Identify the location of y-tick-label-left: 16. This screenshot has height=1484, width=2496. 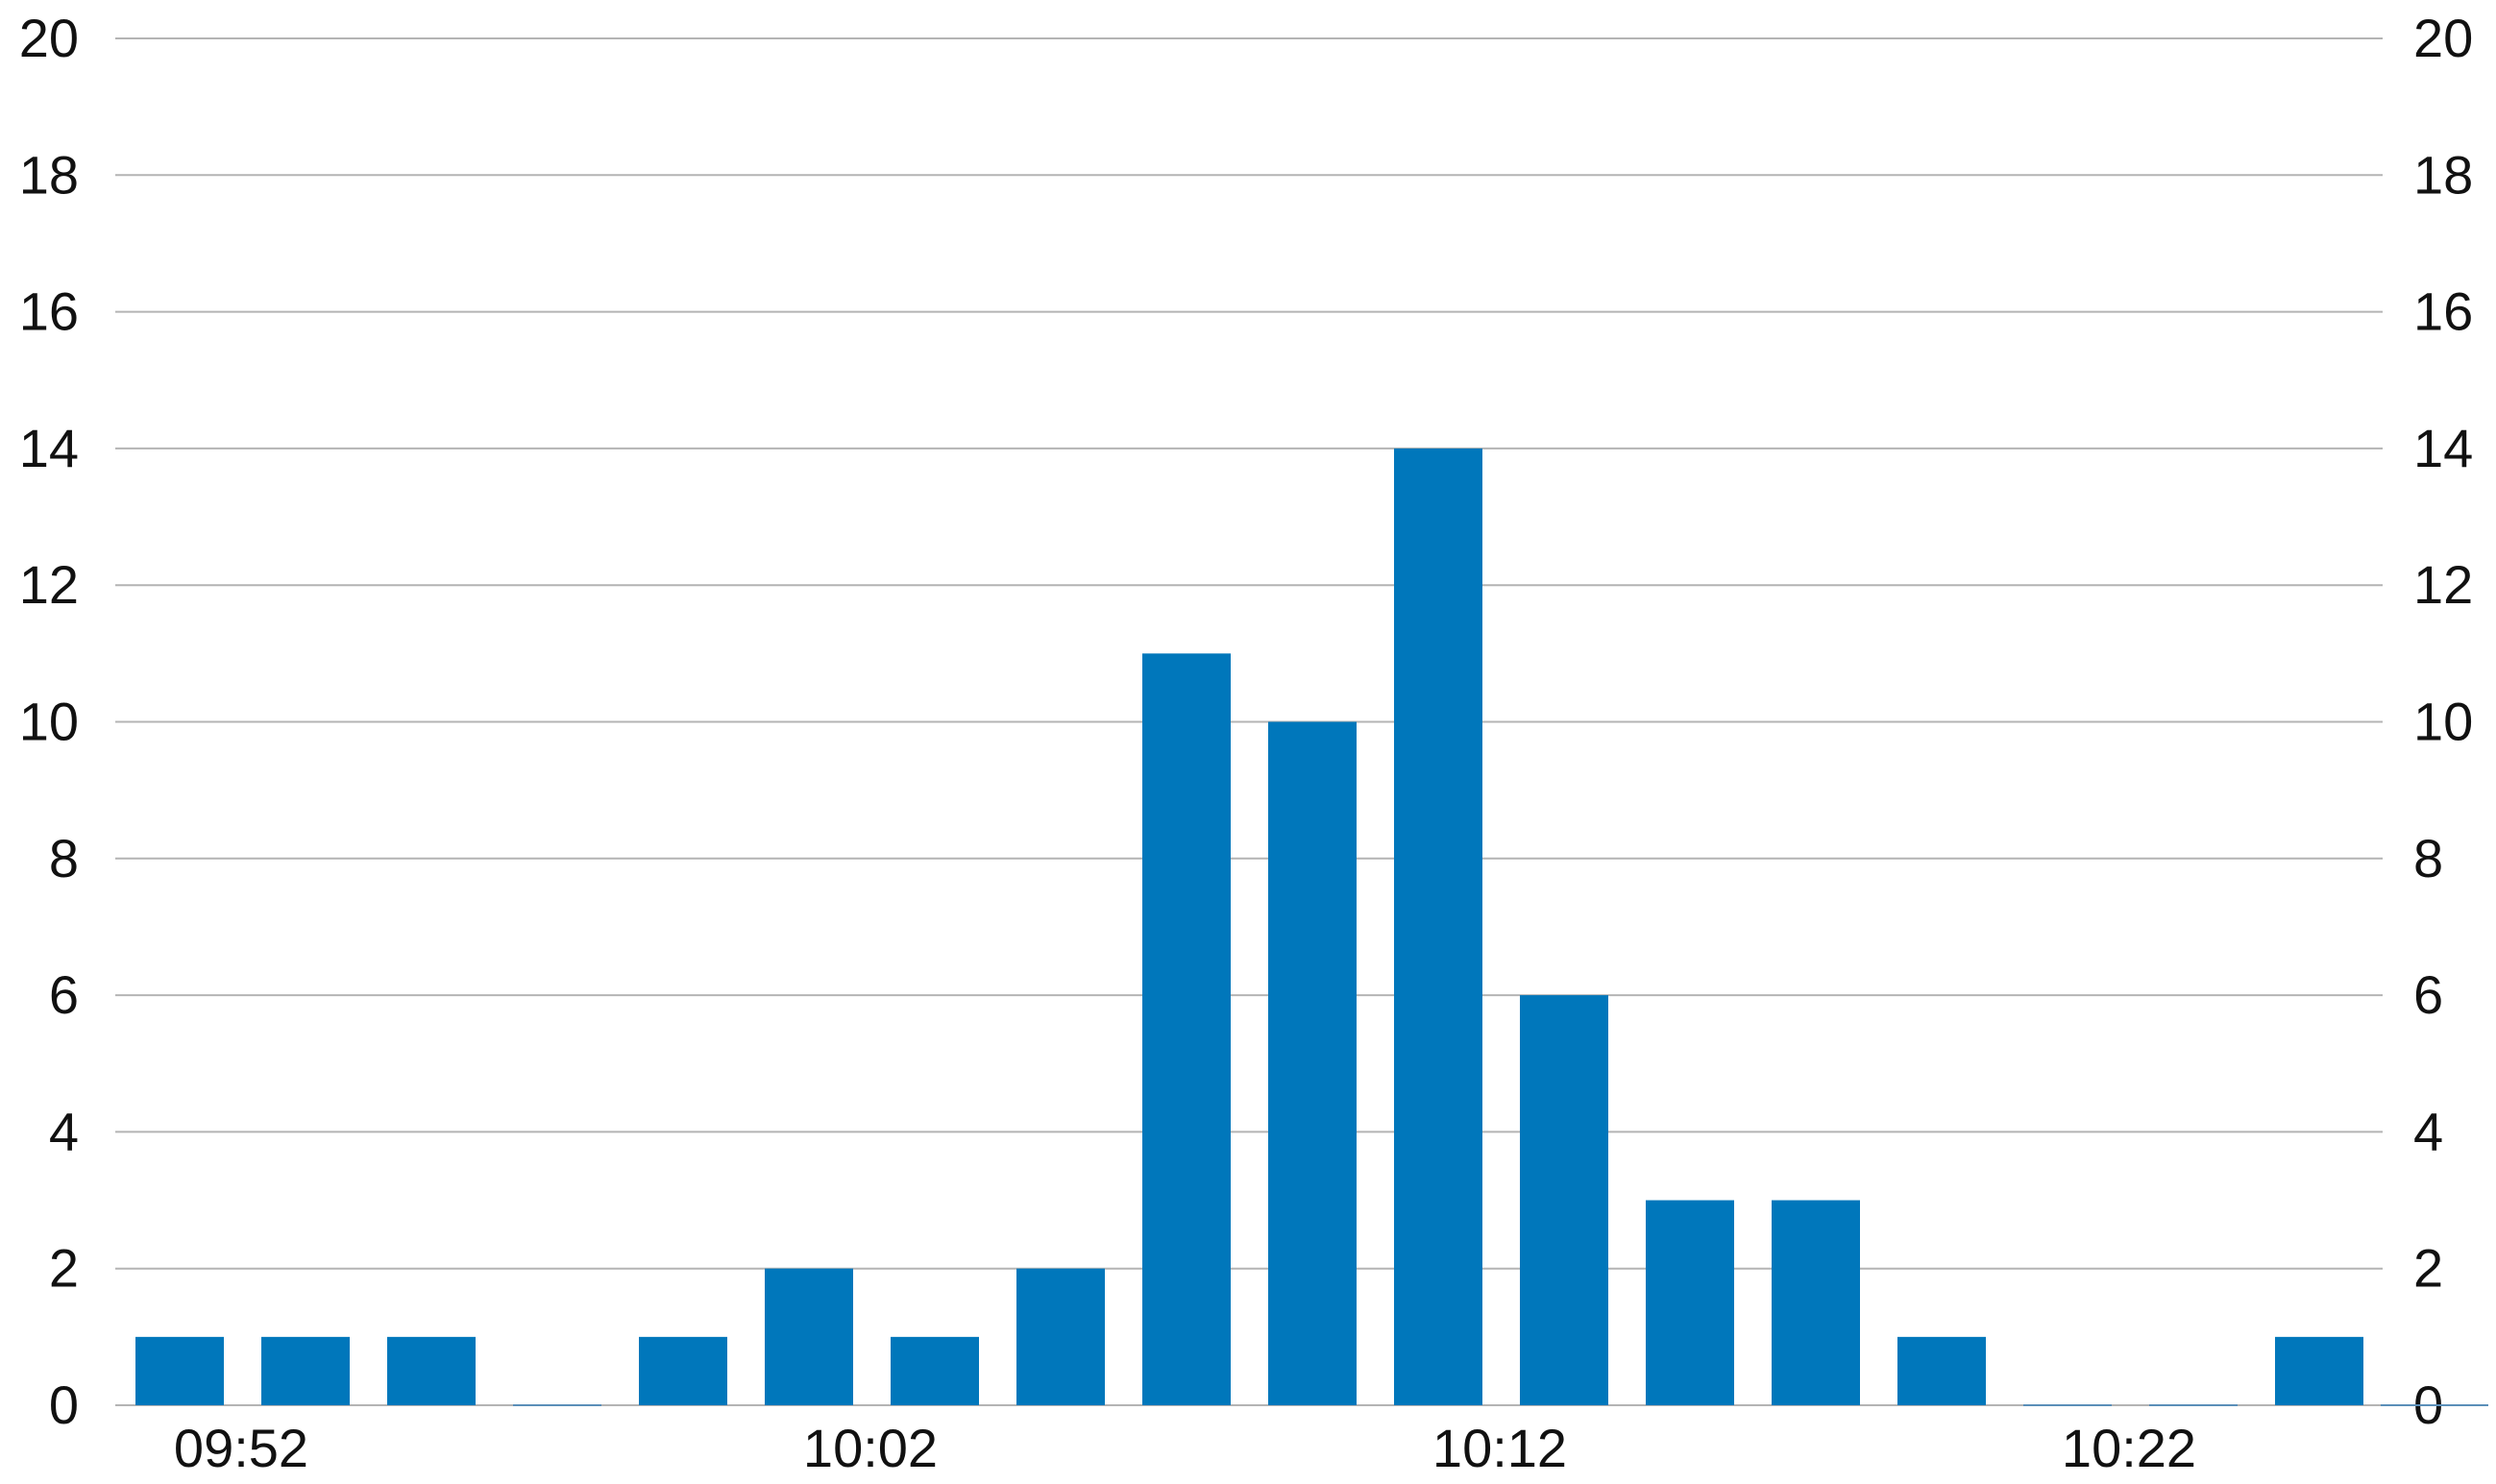
(49, 311).